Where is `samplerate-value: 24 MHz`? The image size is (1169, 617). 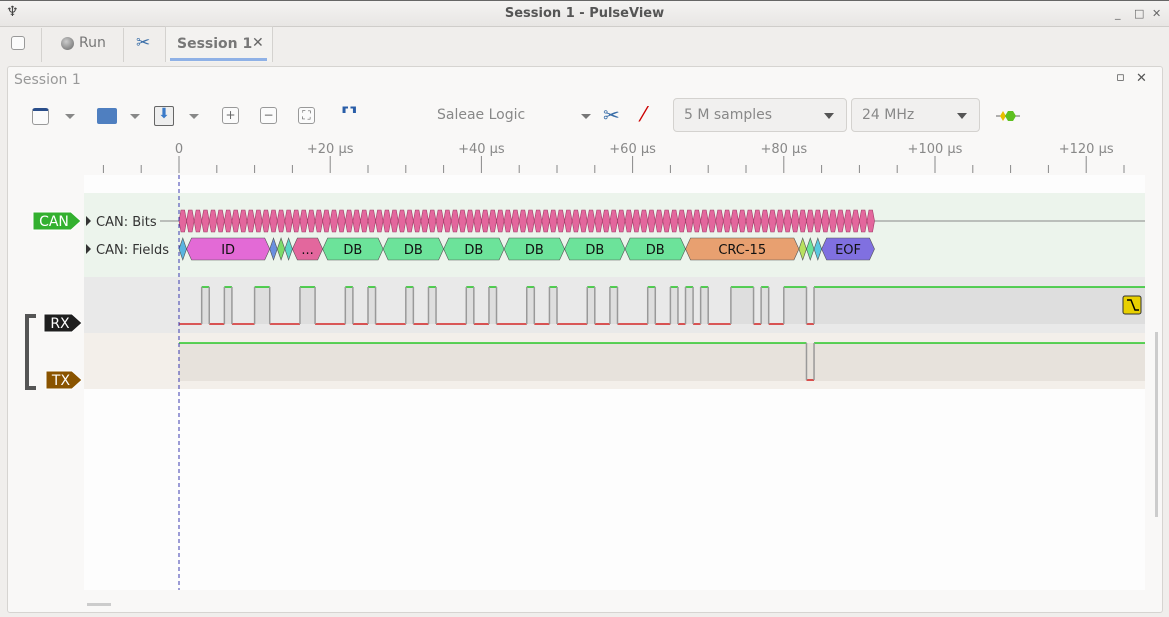 samplerate-value: 24 MHz is located at coordinates (888, 115).